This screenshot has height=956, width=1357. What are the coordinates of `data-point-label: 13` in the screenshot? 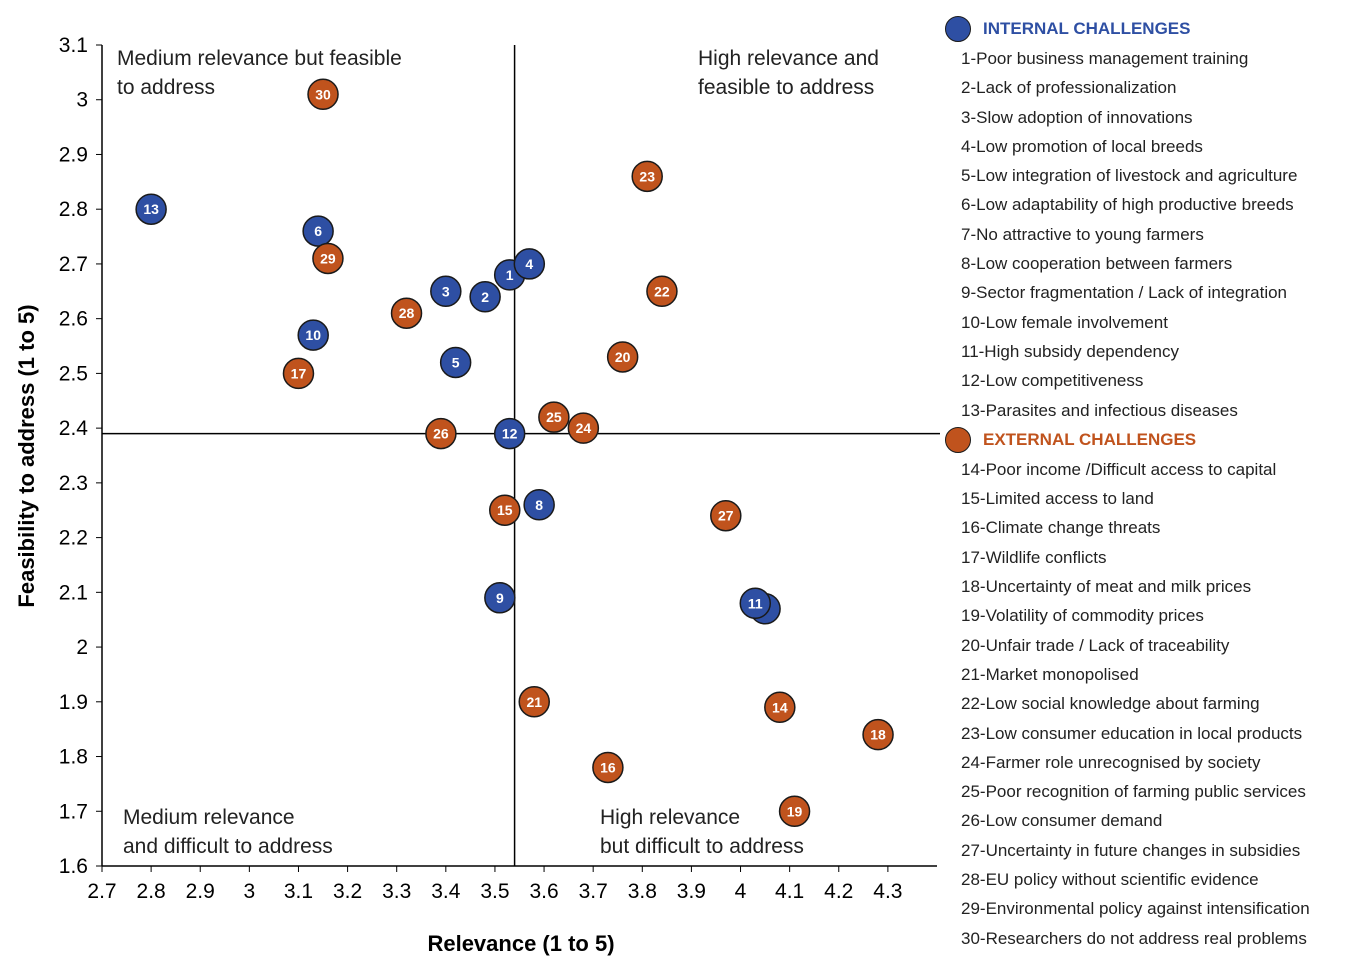 It's located at (151, 209).